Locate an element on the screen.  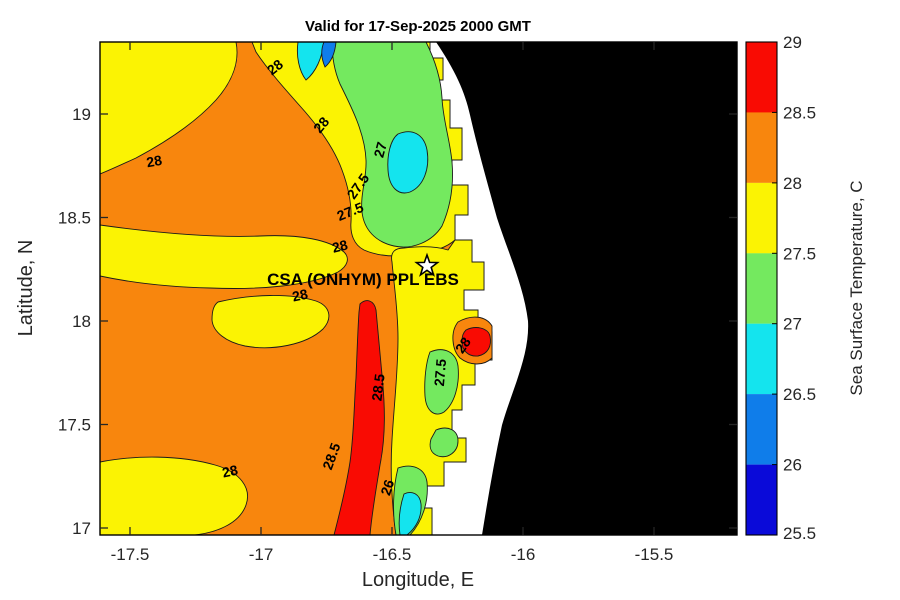
y-tick: 17 is located at coordinates (81, 528).